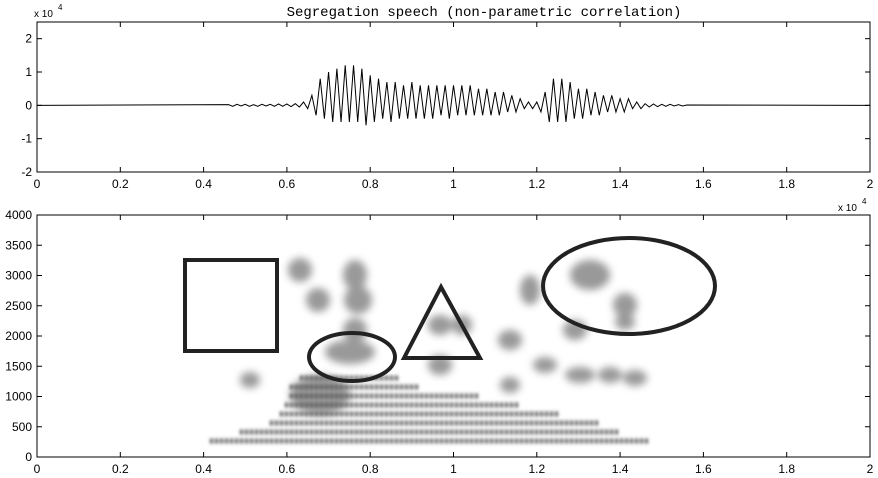  What do you see at coordinates (60, 7) in the screenshot?
I see `y-multiplier-exponent: 4` at bounding box center [60, 7].